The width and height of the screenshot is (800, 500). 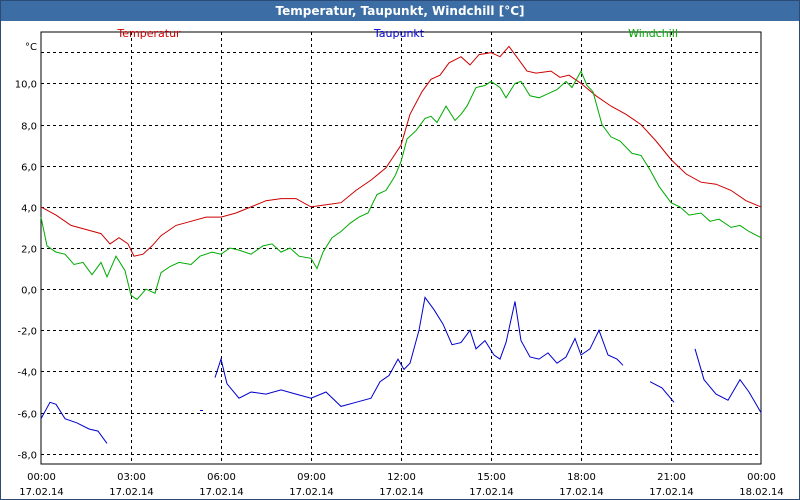 I want to click on y-tick-label: 8,0, so click(x=29, y=127).